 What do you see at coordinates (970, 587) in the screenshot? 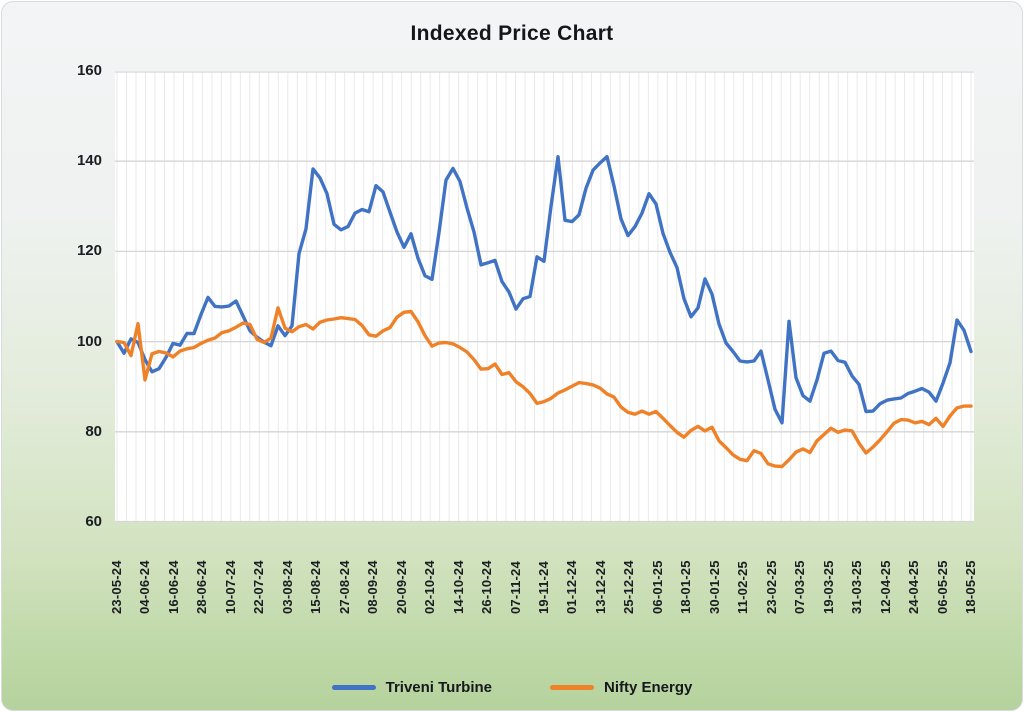
I see `x-axis-label: 18-05-25` at bounding box center [970, 587].